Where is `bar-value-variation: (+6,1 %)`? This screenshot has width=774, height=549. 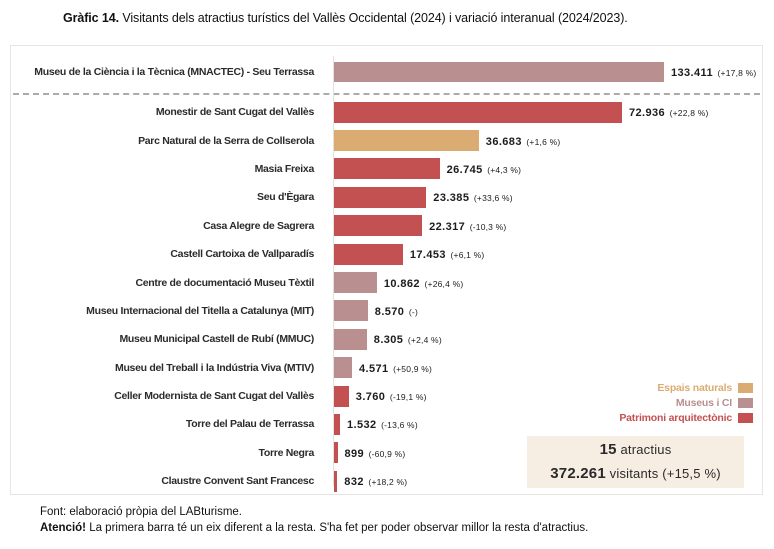
bar-value-variation: (+6,1 %) is located at coordinates (466, 255).